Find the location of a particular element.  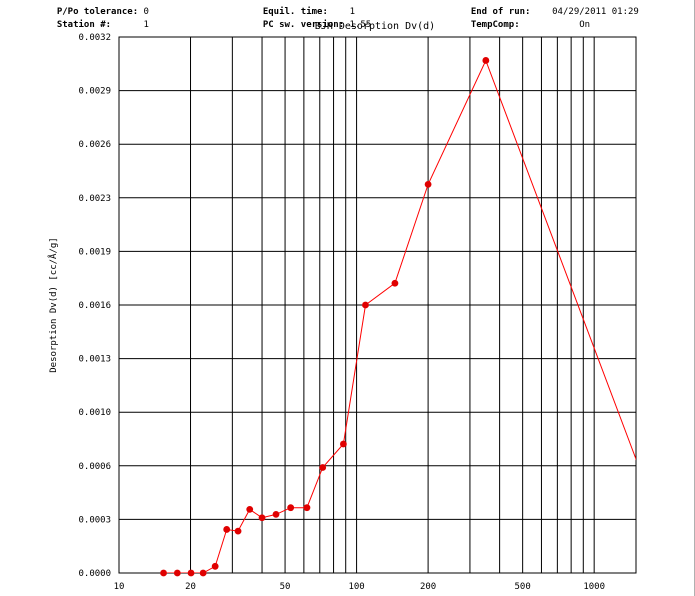

x-tick-label: 100 is located at coordinates (356, 587).